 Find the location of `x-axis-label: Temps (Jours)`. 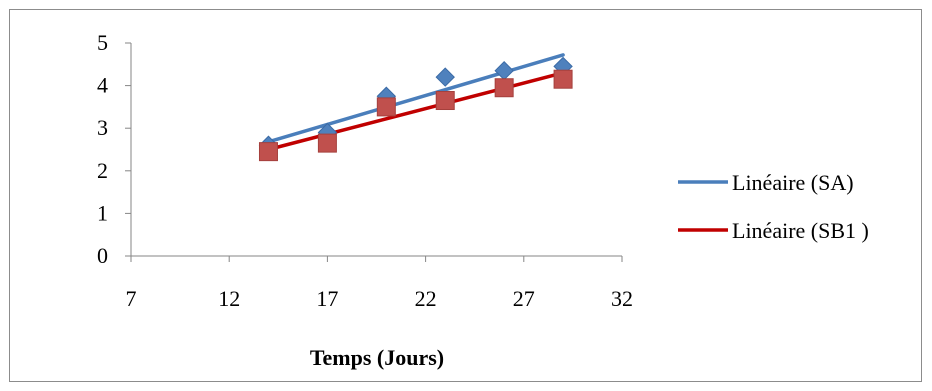

x-axis-label: Temps (Jours) is located at coordinates (377, 357).